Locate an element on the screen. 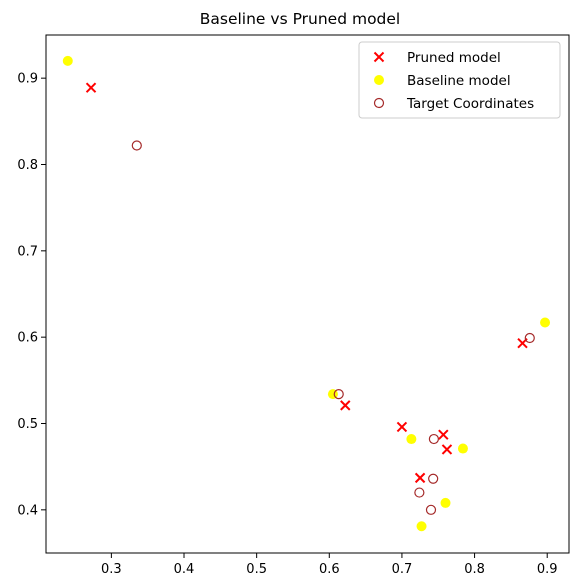 This screenshot has width=572, height=581. x-tick-label: 0.3 is located at coordinates (111, 569).